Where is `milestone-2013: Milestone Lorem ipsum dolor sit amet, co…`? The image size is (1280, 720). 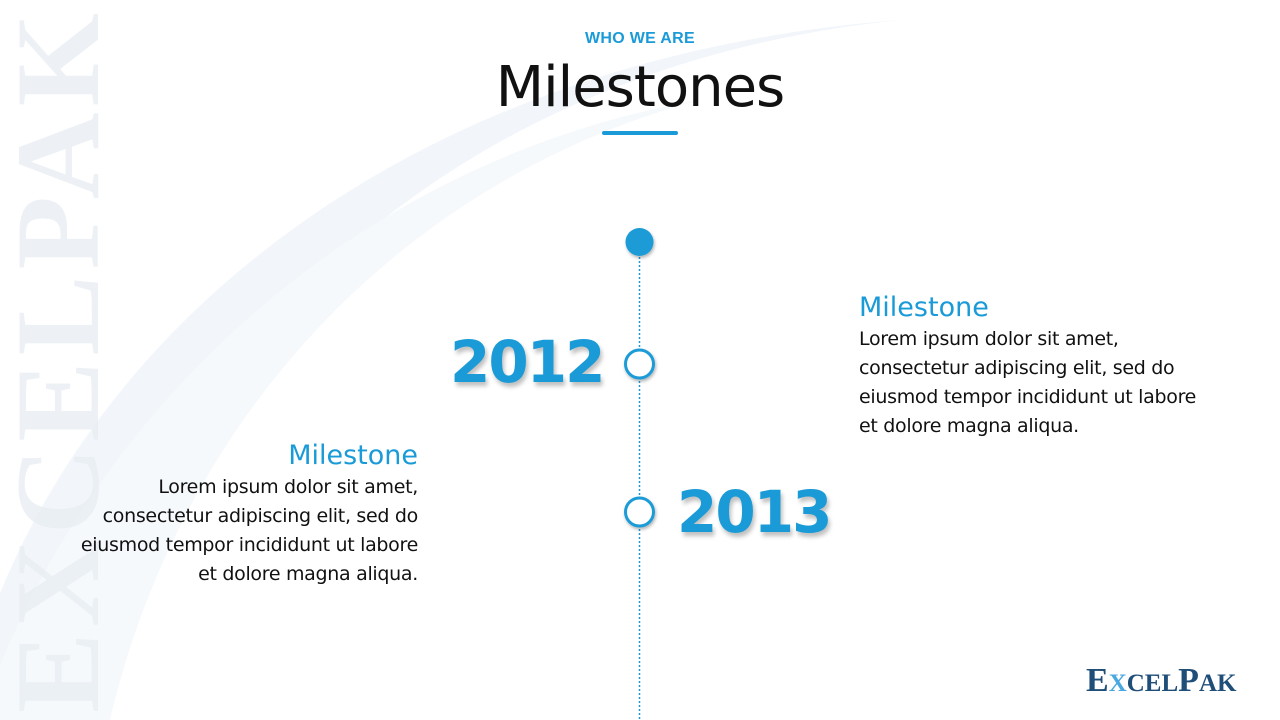
milestone-2013: Milestone Lorem ipsum dolor sit amet, co… is located at coordinates (238, 514).